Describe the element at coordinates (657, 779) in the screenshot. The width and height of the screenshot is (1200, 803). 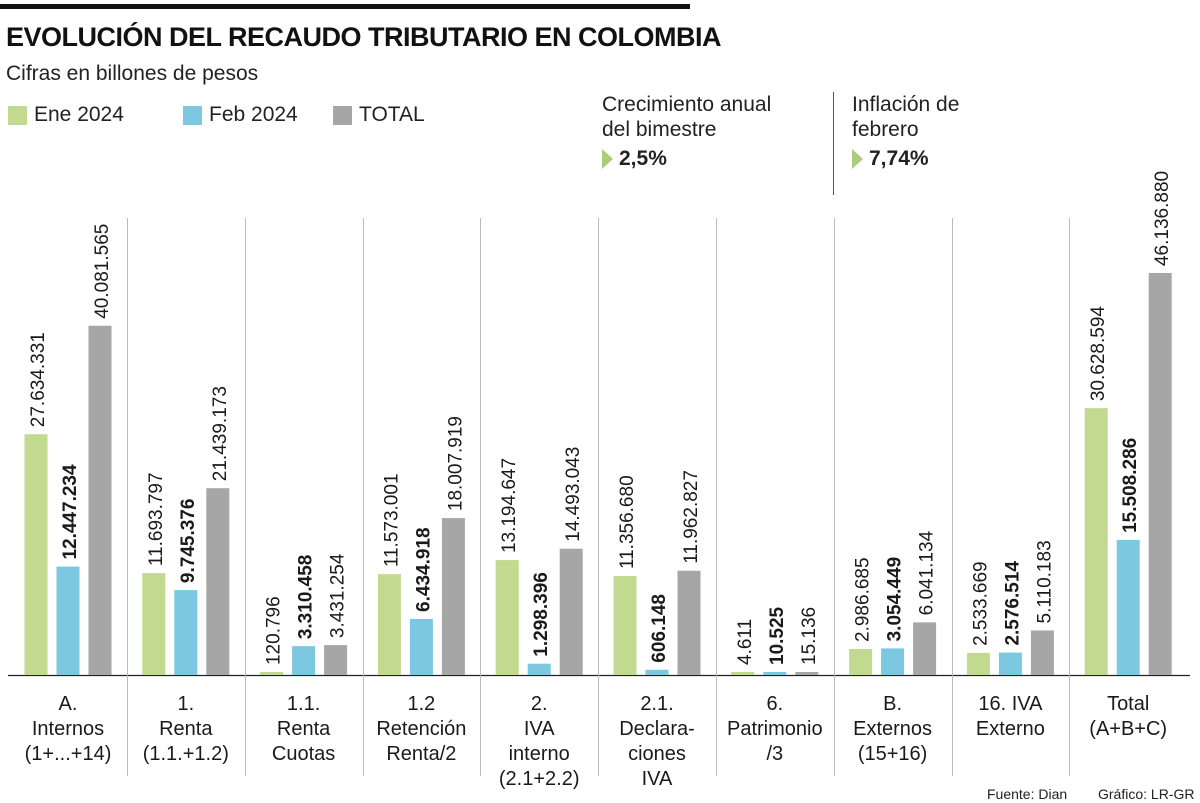
I see `category-label: IVA` at that location.